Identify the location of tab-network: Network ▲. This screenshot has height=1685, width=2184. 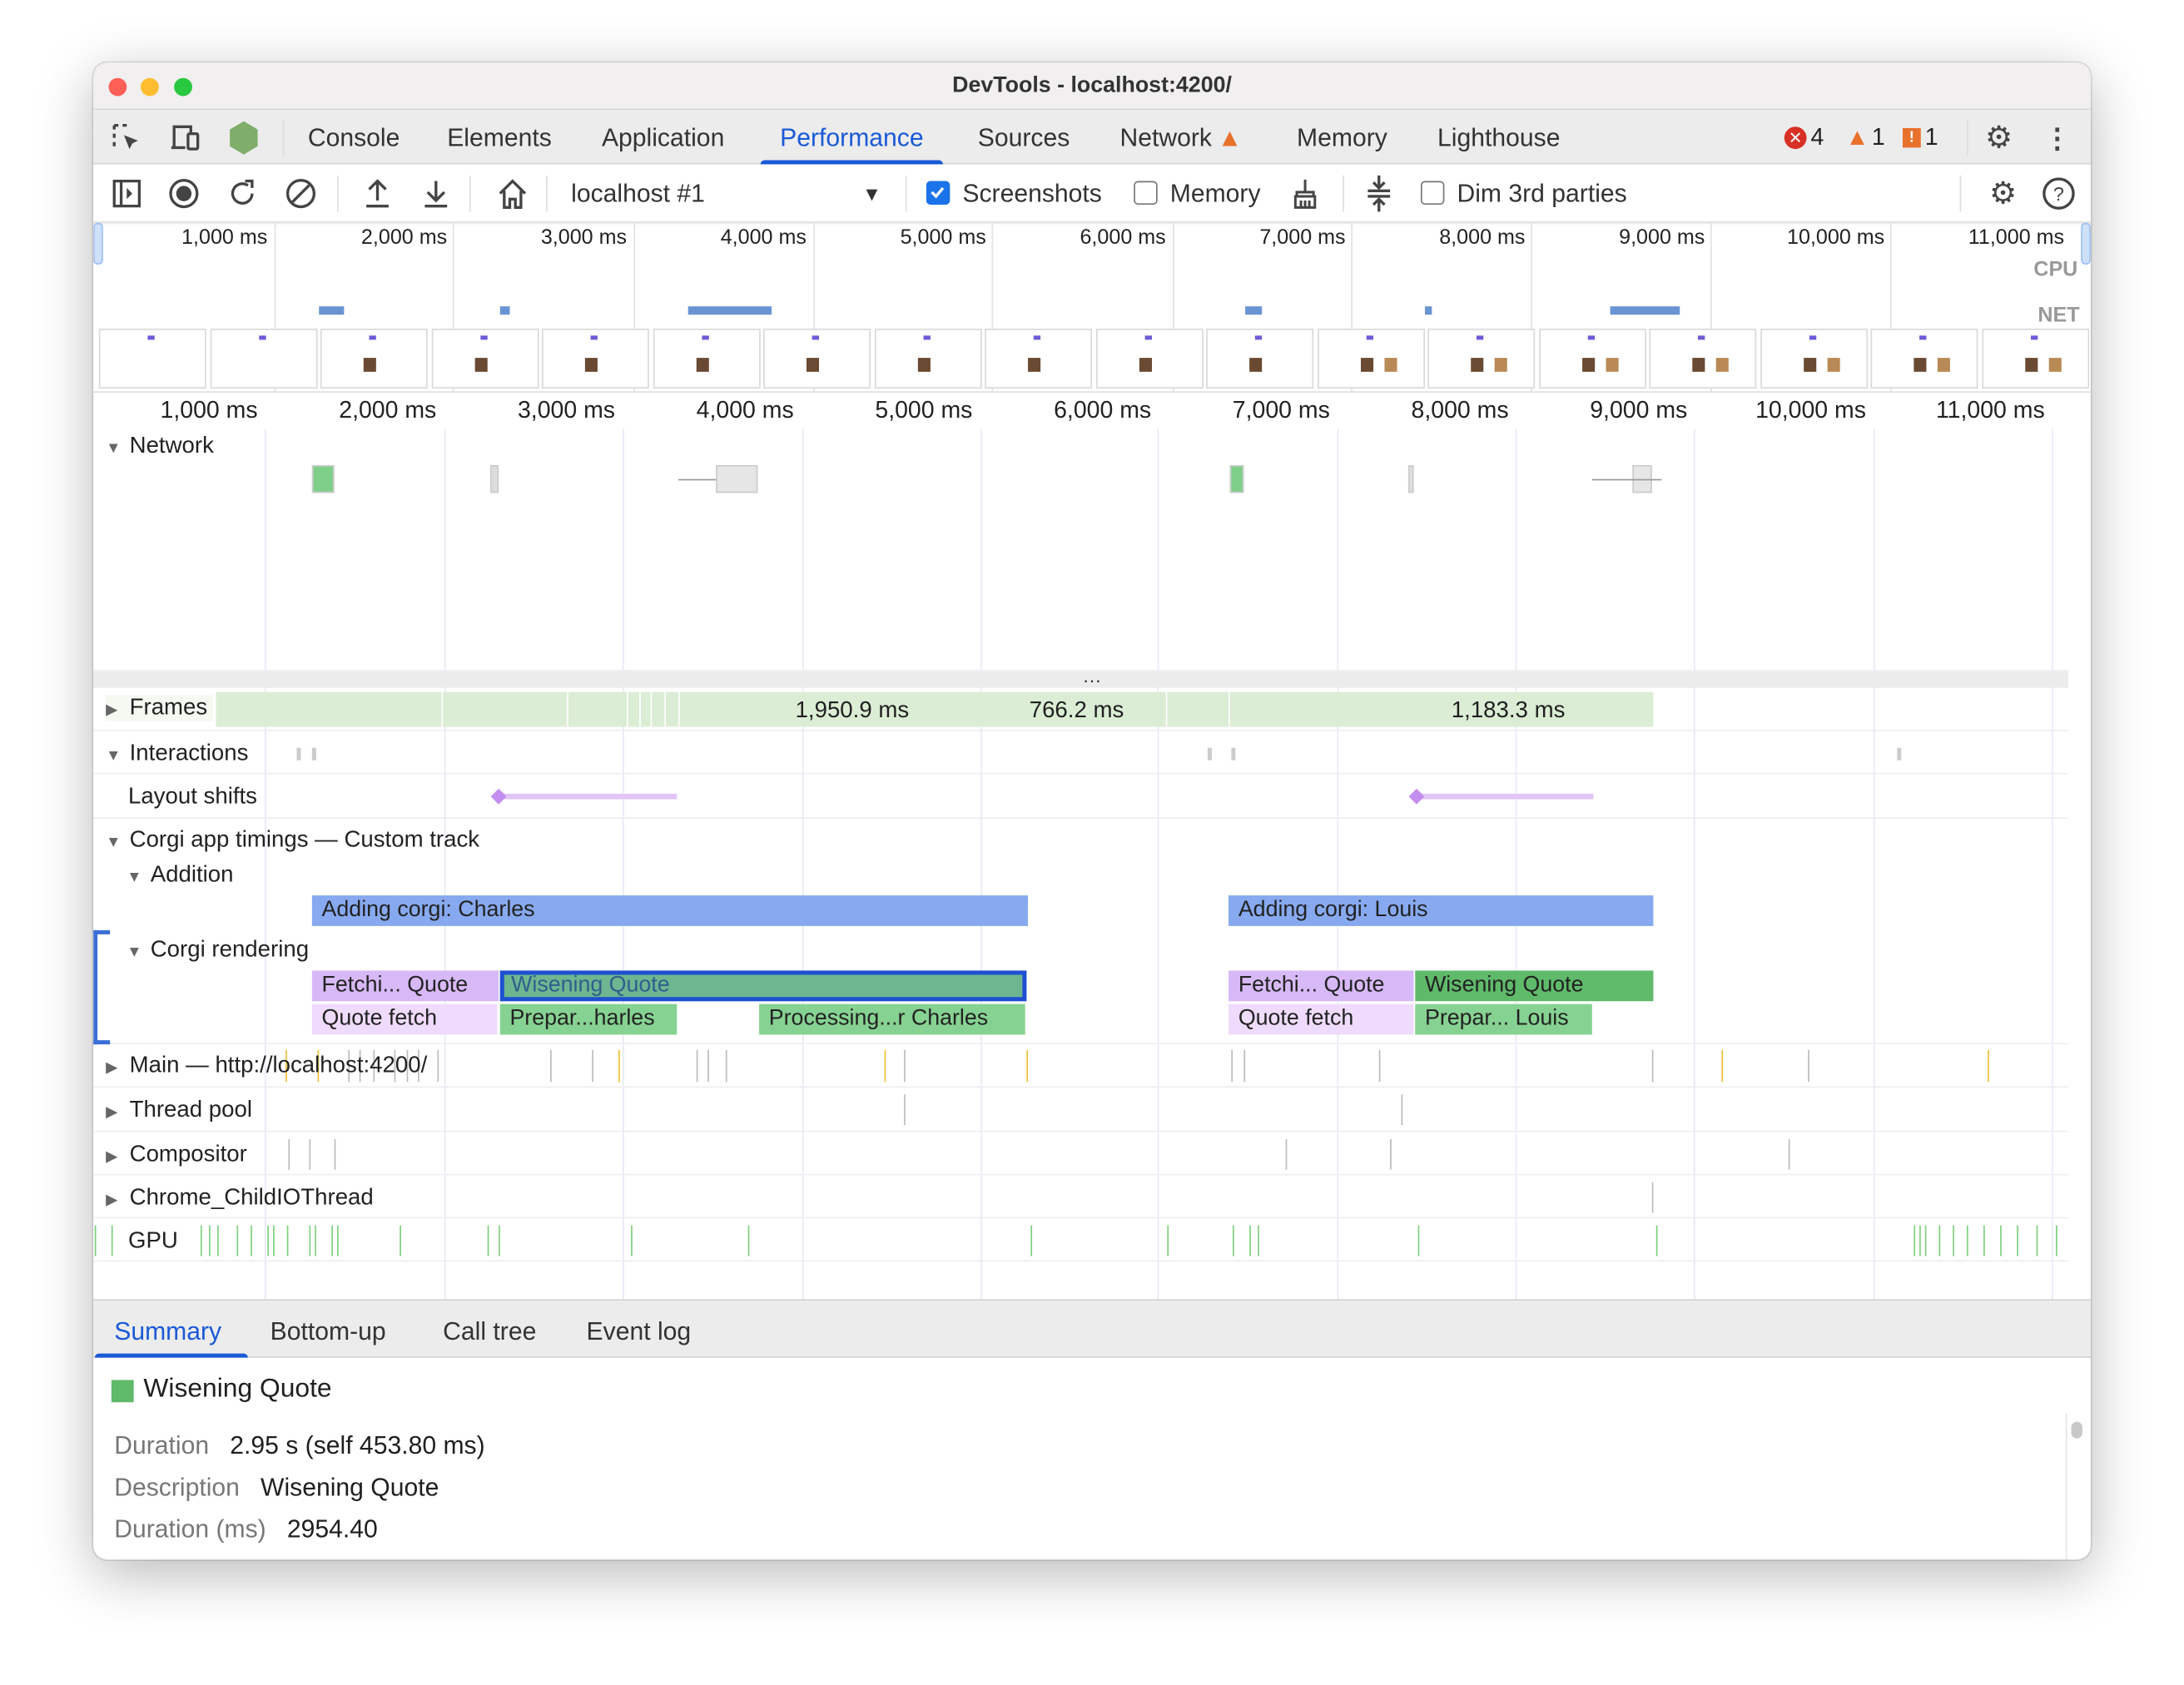
(1180, 137).